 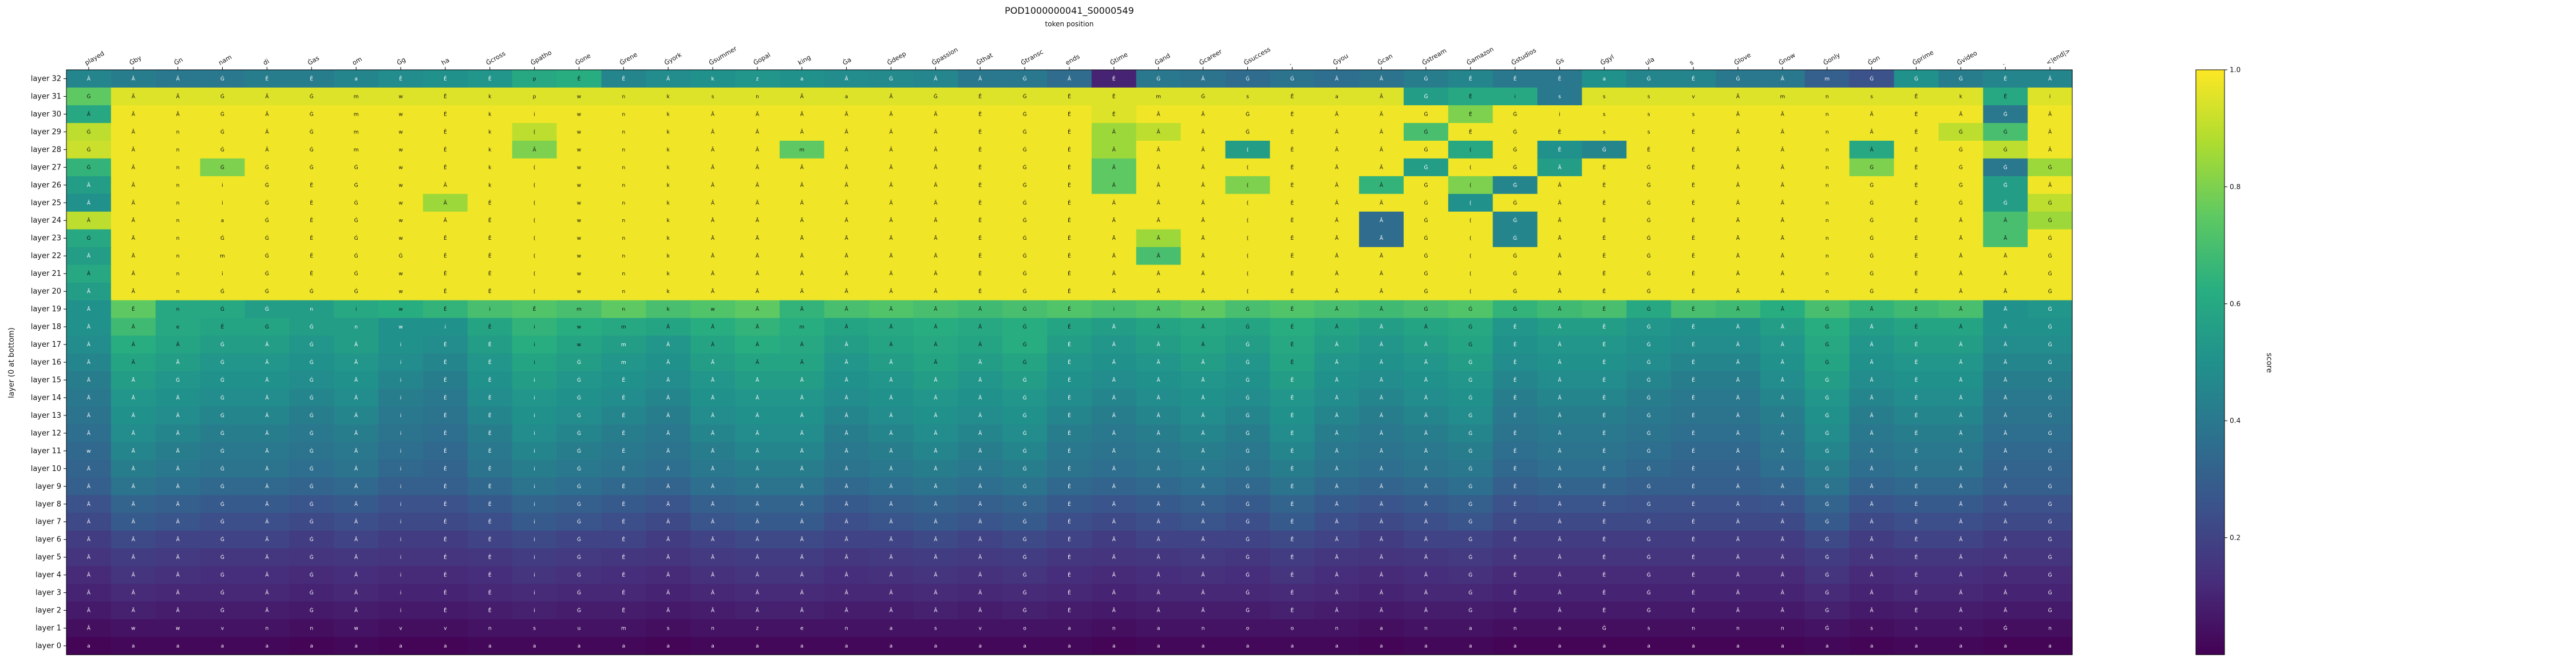 What do you see at coordinates (757, 97) in the screenshot?
I see `cell-label: n` at bounding box center [757, 97].